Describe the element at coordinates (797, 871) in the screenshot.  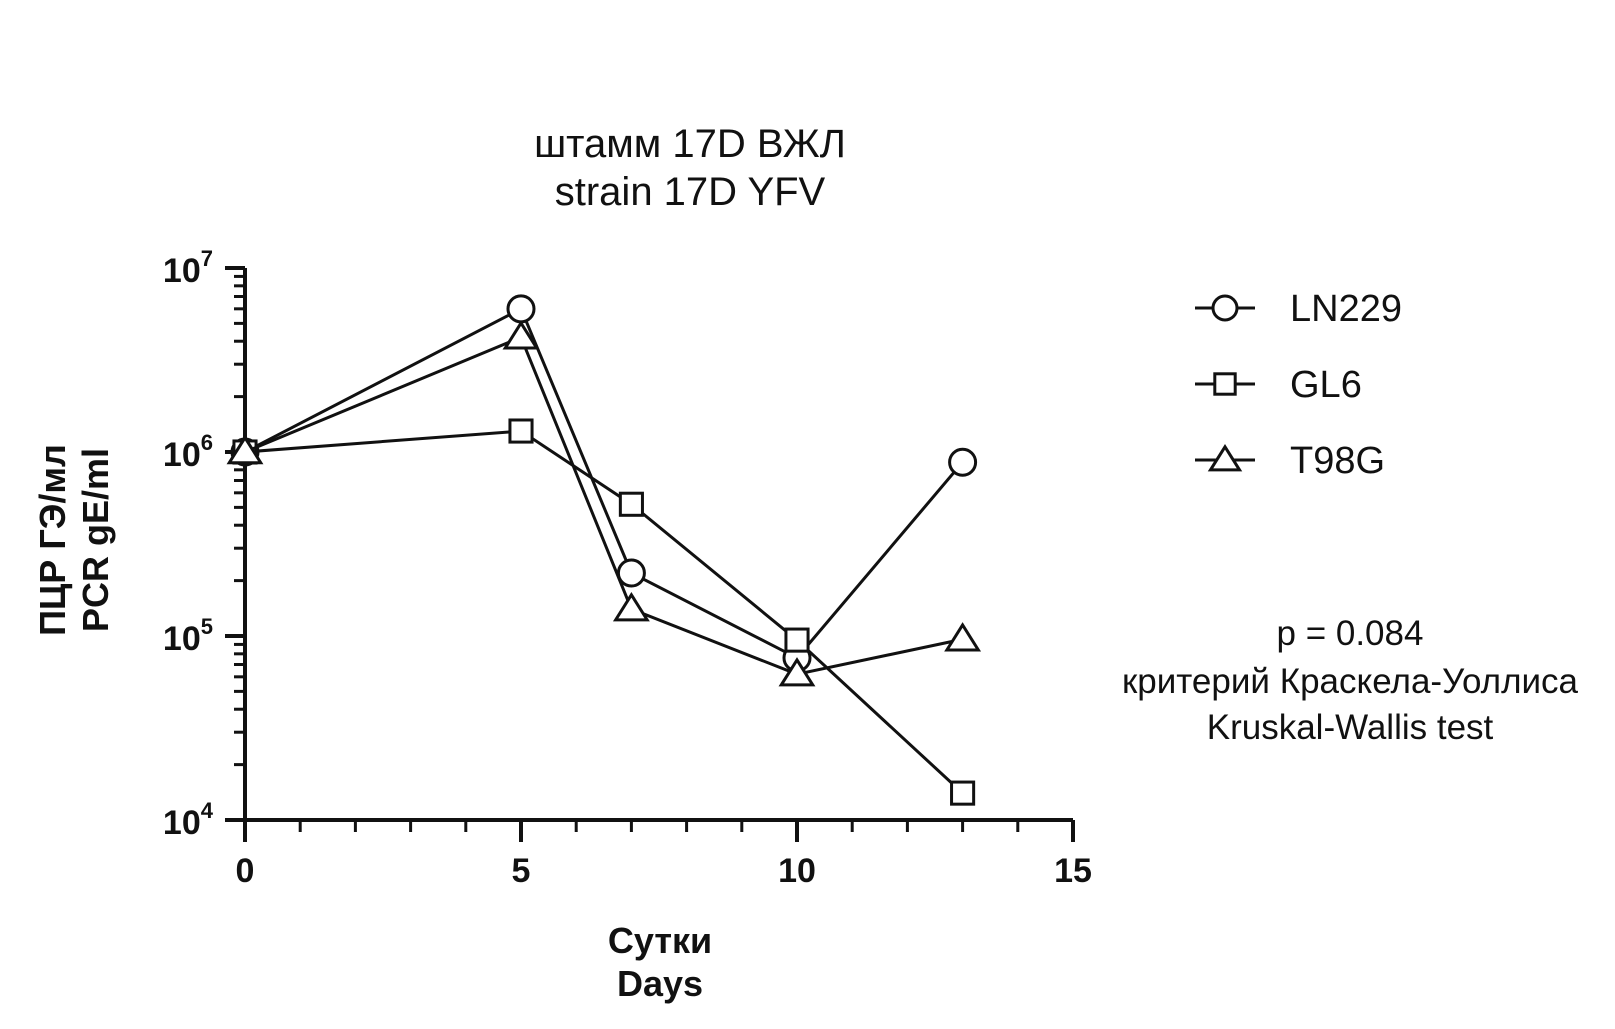
I see `x-tick-label: 10` at that location.